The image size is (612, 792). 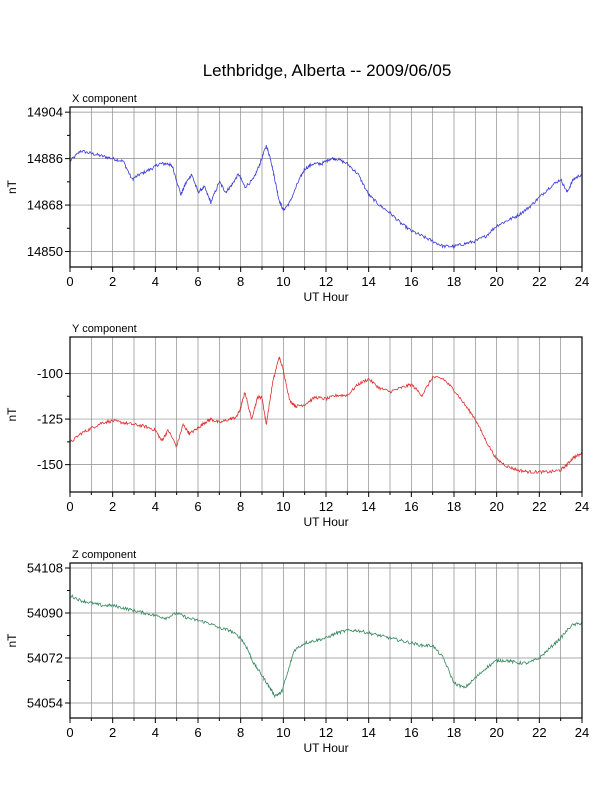 I want to click on y-tick-label: -125, so click(x=50, y=419).